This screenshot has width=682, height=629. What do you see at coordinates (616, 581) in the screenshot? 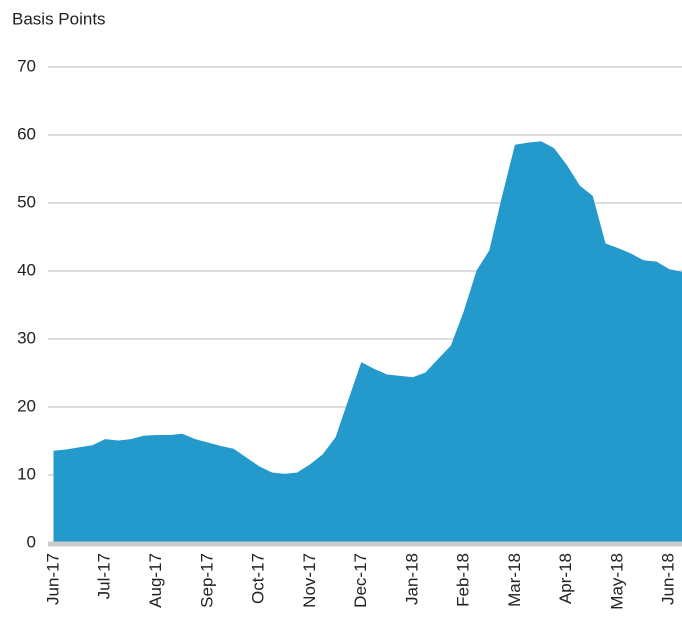
I see `x-tick-label: May-18` at bounding box center [616, 581].